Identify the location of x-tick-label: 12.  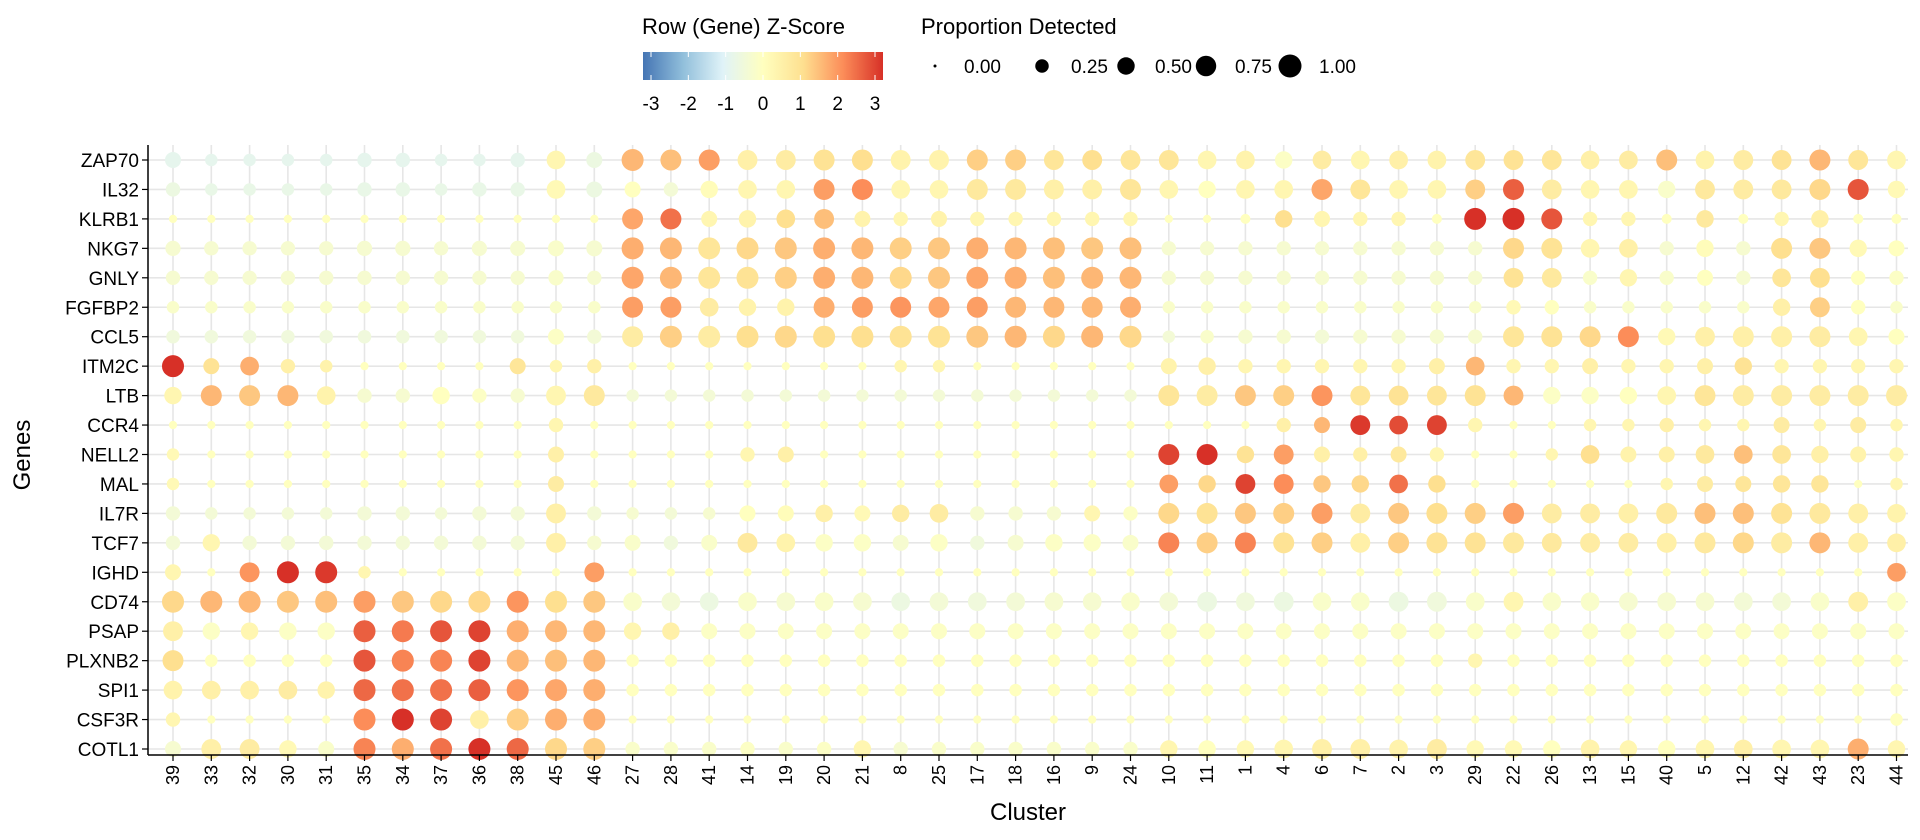
(1743, 775).